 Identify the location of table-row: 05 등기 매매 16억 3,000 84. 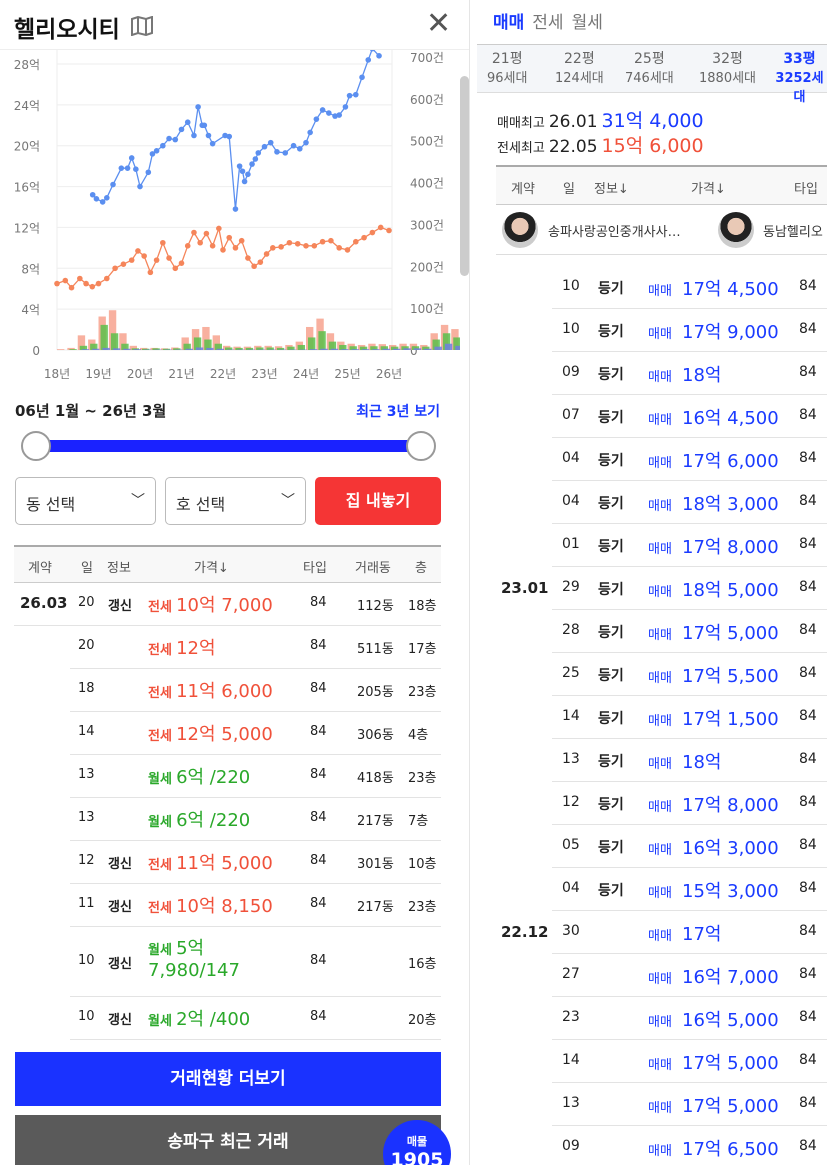
(648, 846).